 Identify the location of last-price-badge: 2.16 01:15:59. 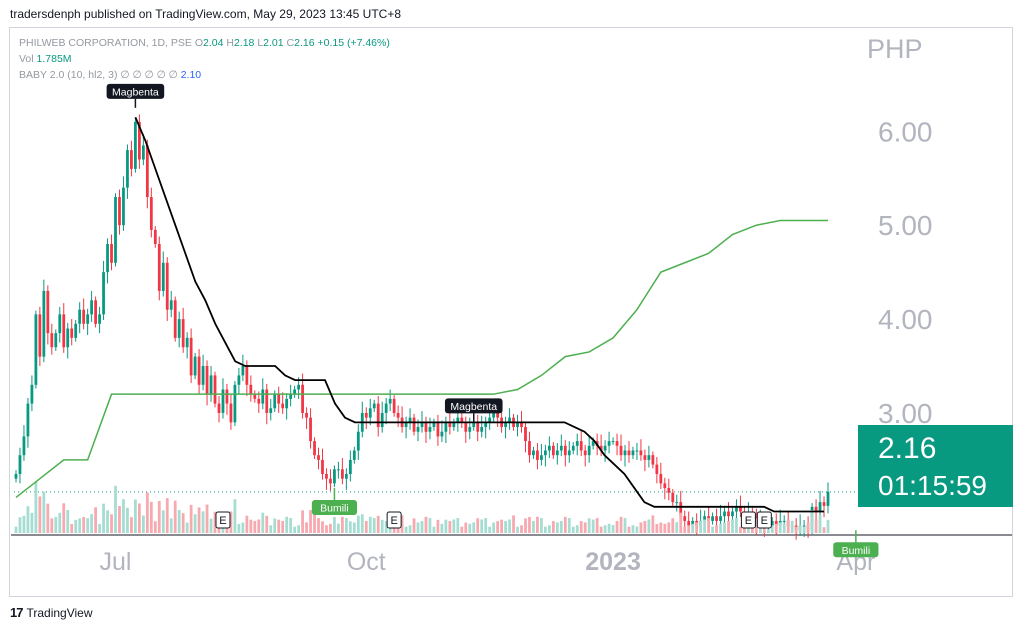
(935, 466).